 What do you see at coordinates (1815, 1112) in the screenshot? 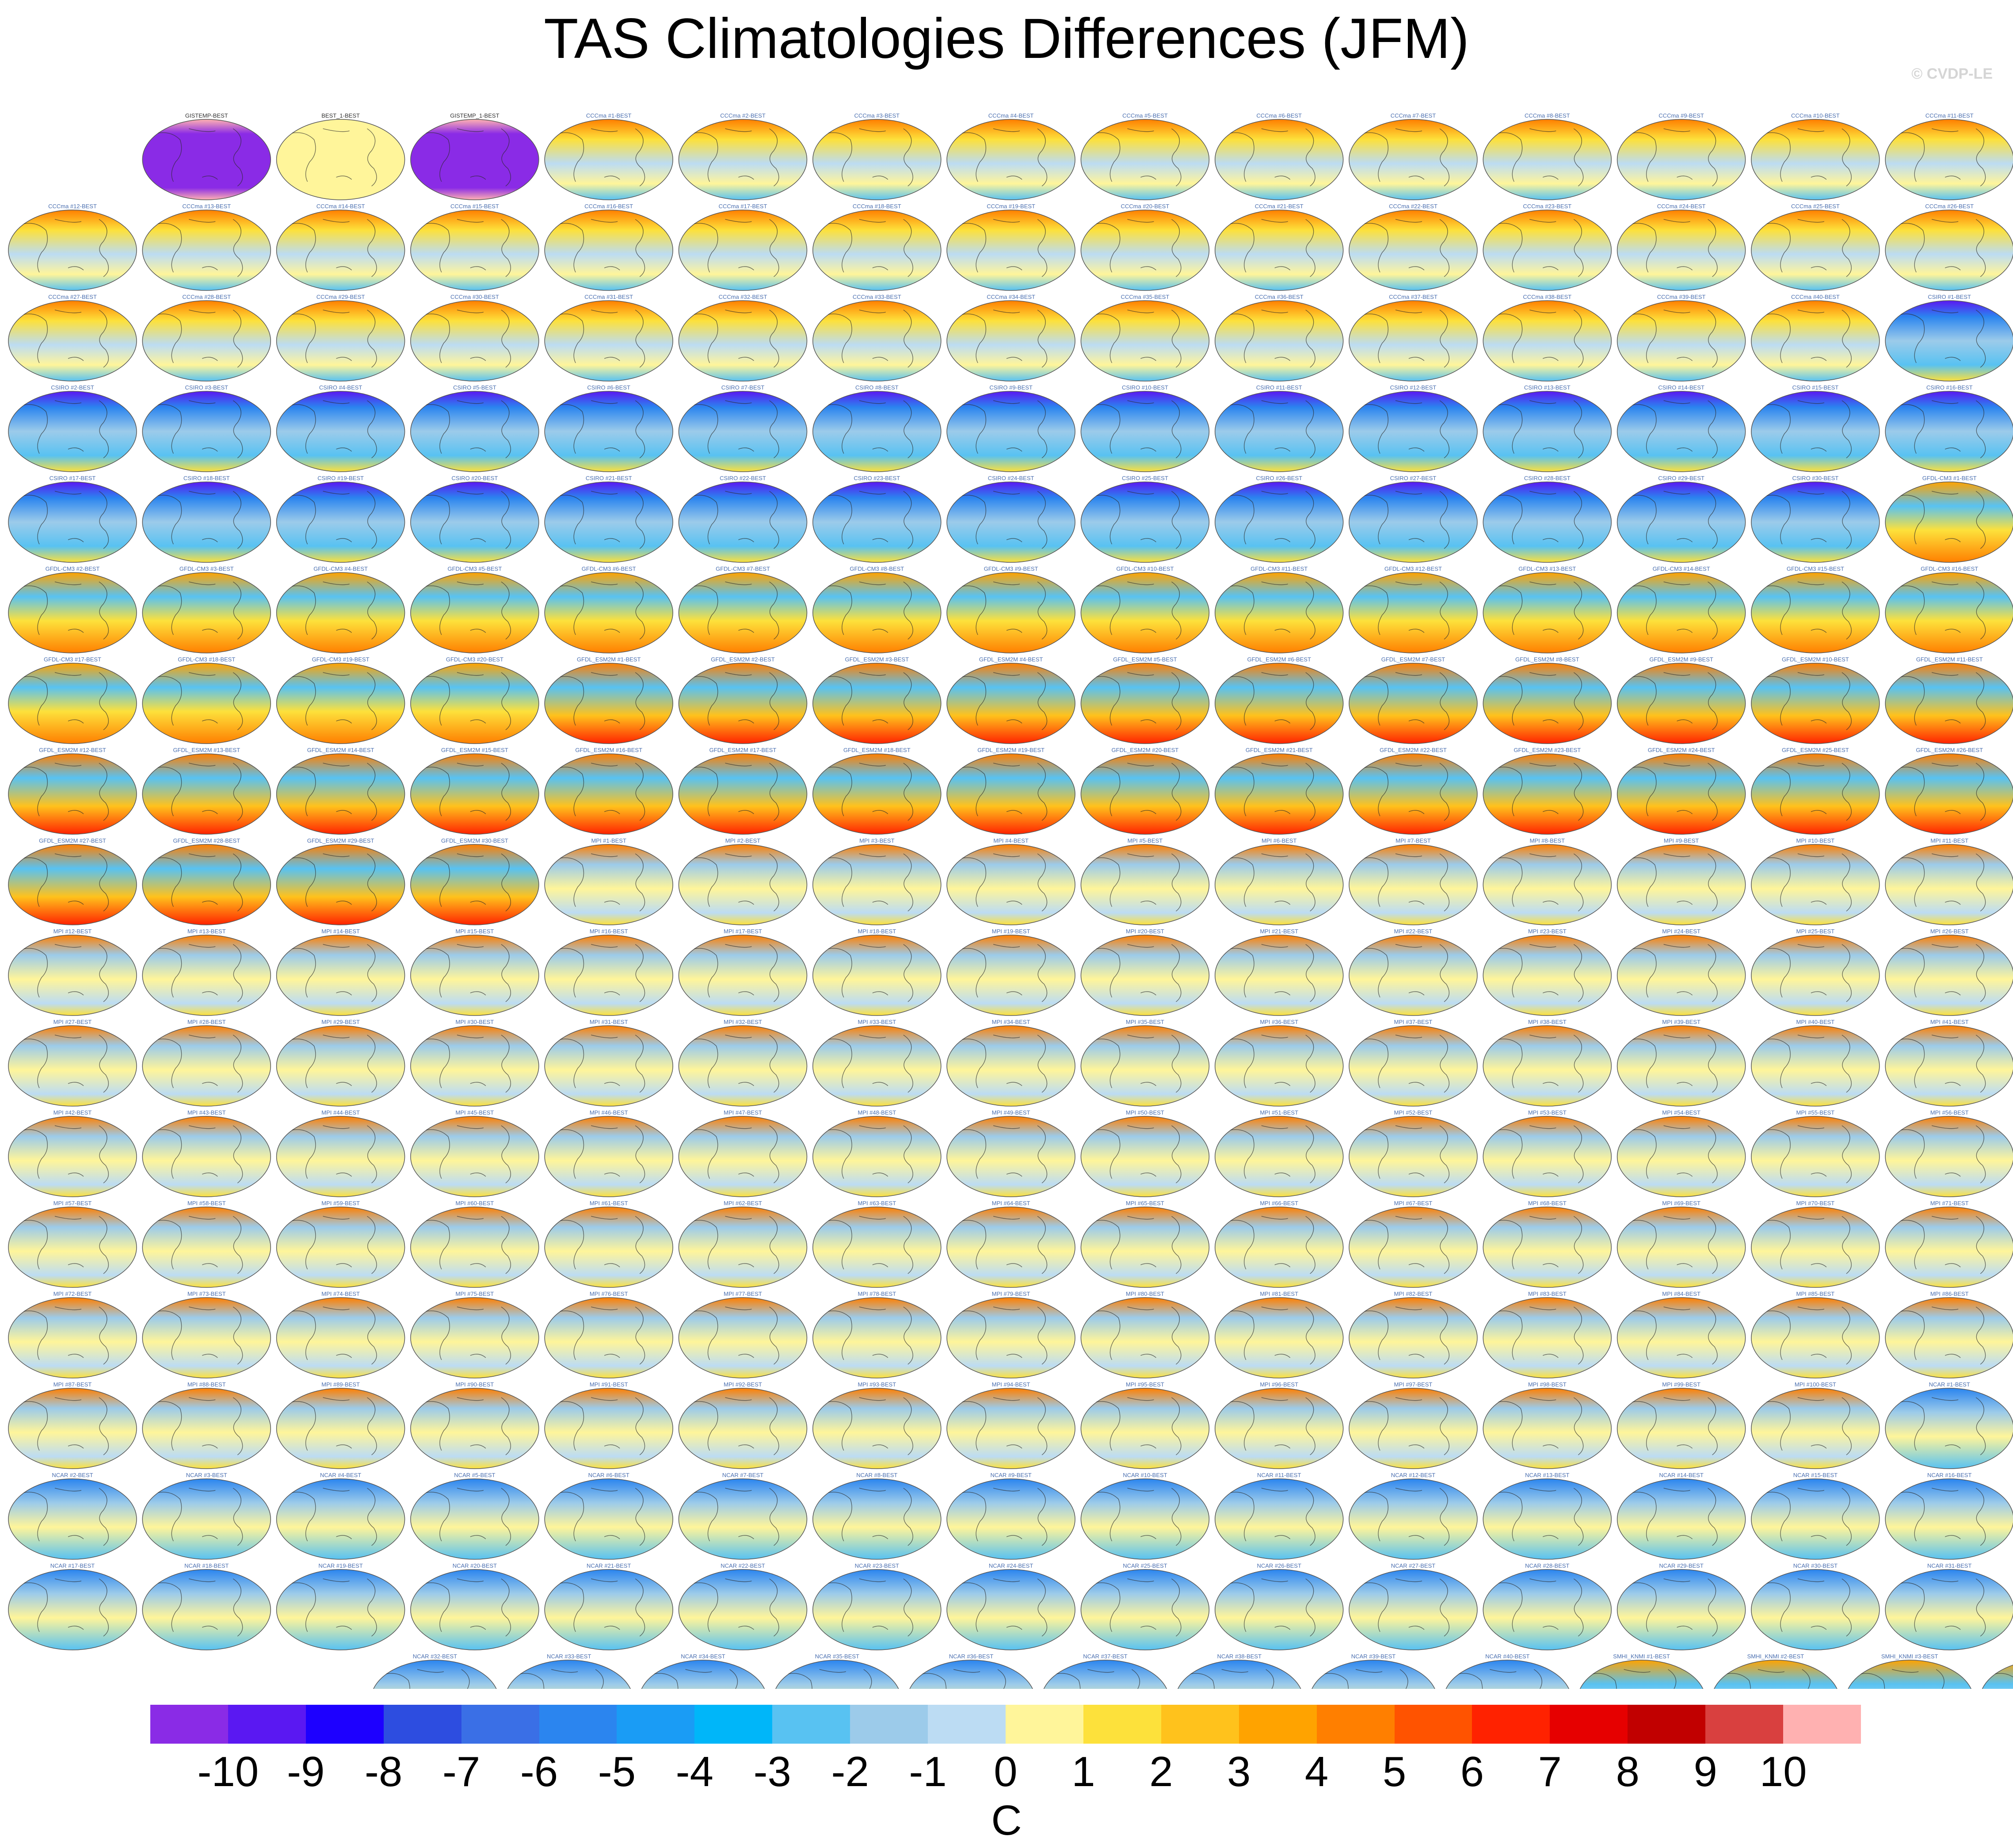
I see `map-panel-title: MPI #55-BEST` at bounding box center [1815, 1112].